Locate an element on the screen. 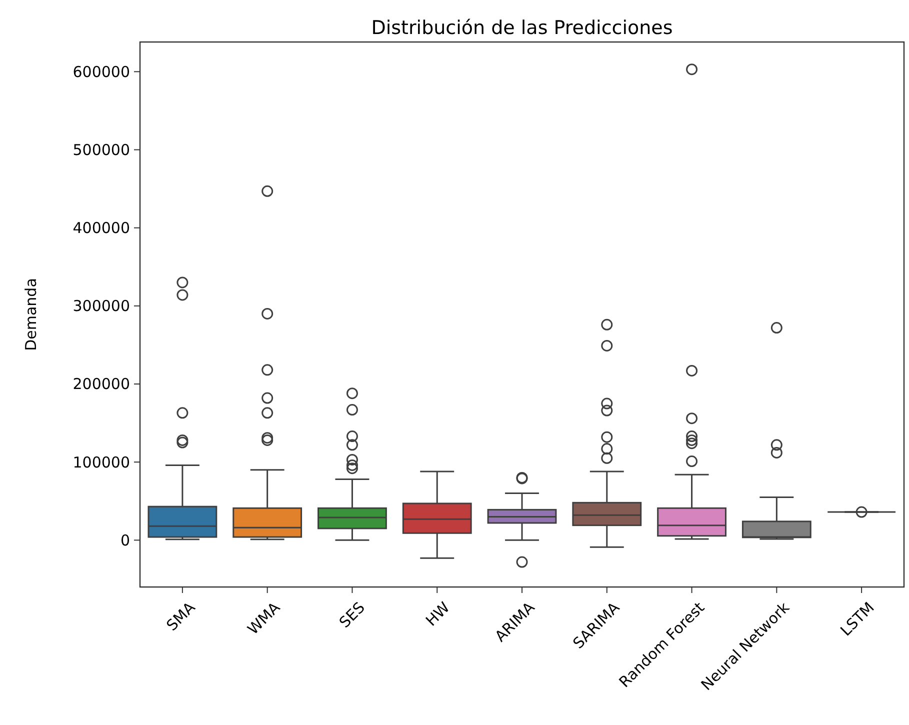 The width and height of the screenshot is (909, 725). y-tick-label: 300000 is located at coordinates (101, 306).